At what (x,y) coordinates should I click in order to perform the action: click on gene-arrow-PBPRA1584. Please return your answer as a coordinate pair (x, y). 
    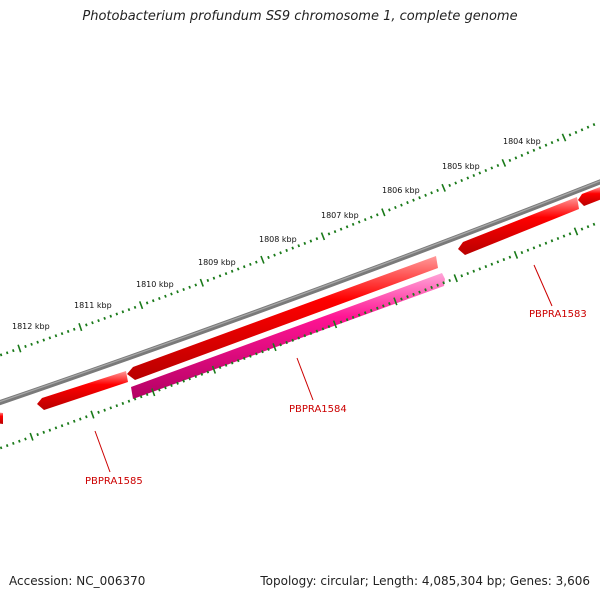
    Looking at the image, I should click on (288, 336).